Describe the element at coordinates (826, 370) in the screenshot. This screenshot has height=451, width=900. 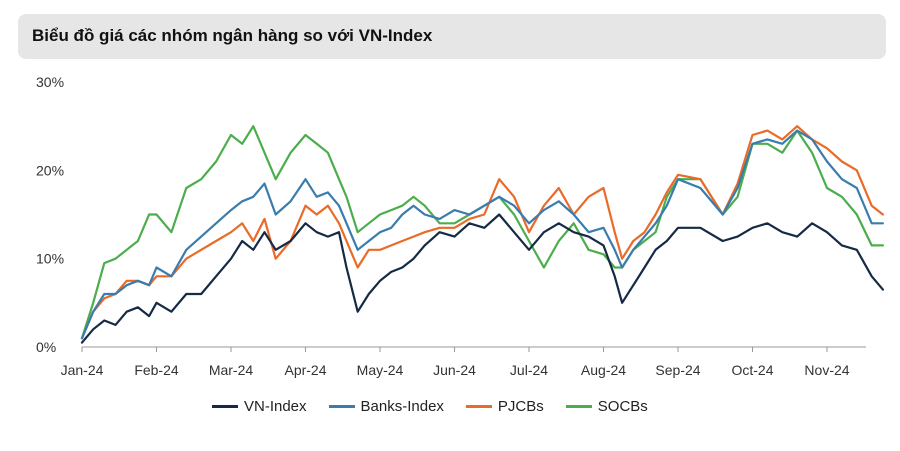
I see `x-tick-label: Nov-24` at that location.